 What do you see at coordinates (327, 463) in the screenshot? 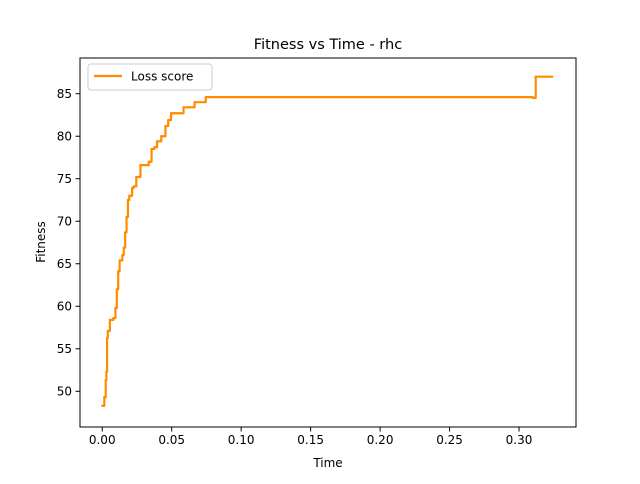
I see `x-axis-label: Time` at bounding box center [327, 463].